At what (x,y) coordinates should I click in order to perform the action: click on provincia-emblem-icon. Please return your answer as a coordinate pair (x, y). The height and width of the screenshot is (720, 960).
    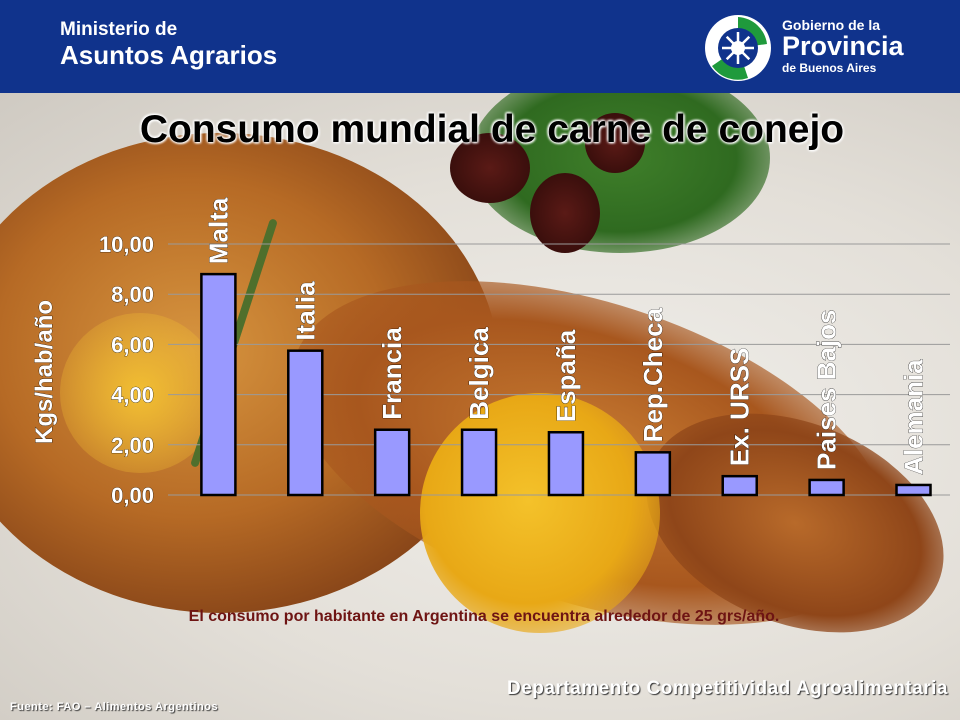
    Looking at the image, I should click on (738, 48).